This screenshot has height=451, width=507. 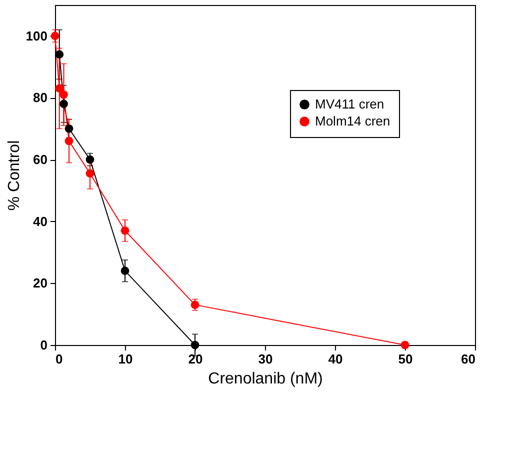 I want to click on y-tick-label: 0, so click(x=44, y=345).